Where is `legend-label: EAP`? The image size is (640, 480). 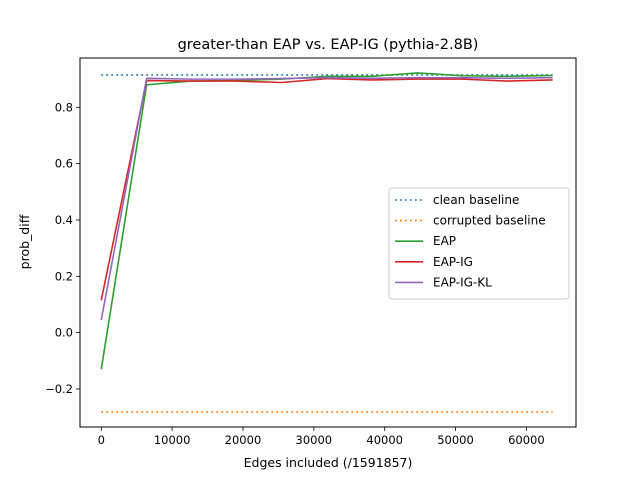 legend-label: EAP is located at coordinates (444, 241).